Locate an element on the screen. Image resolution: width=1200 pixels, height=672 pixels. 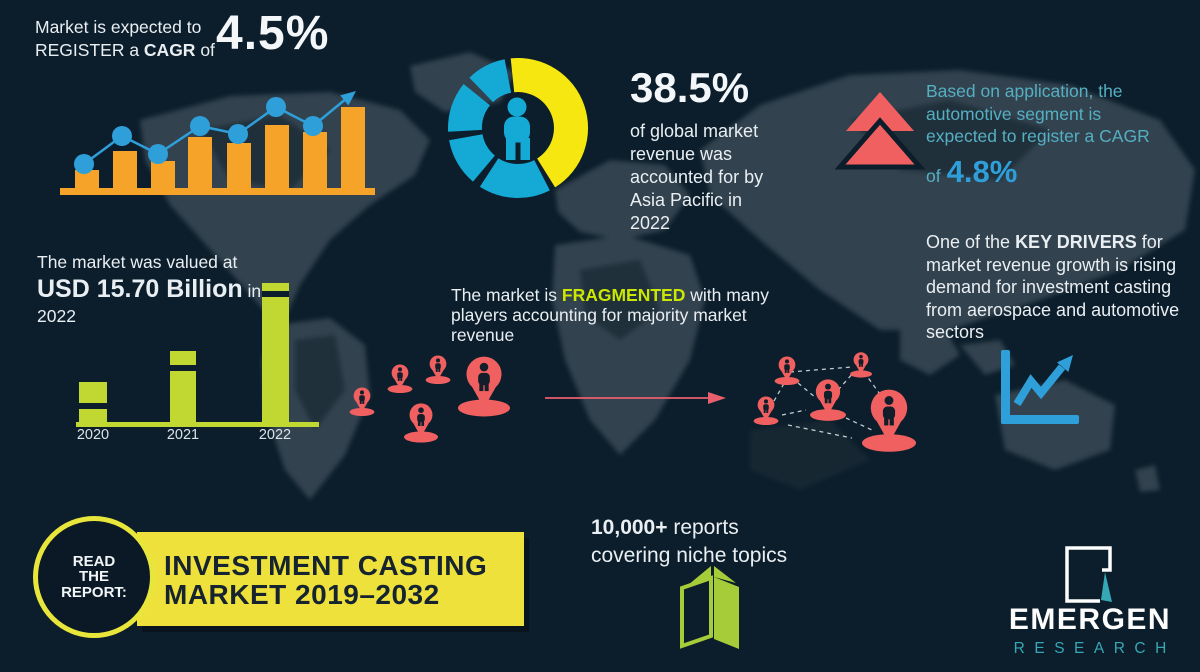
networked-pins-group is located at coordinates (834, 402).